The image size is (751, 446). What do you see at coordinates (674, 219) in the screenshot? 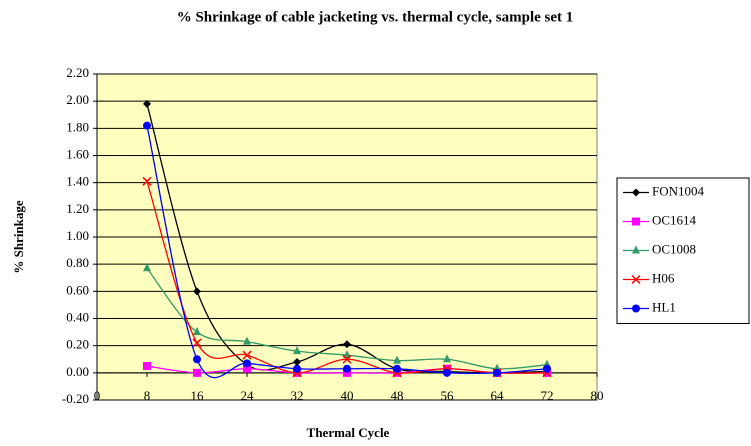
I see `legend-label: OC1614` at bounding box center [674, 219].